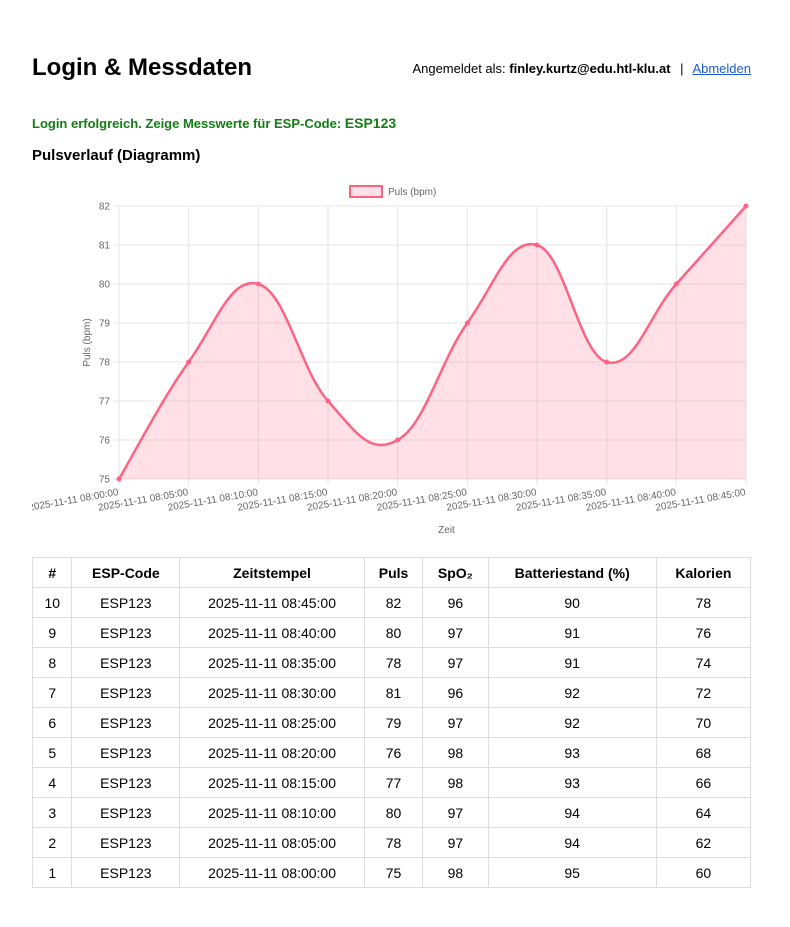  Describe the element at coordinates (272, 842) in the screenshot. I see `table-cell: 2025-11-11 08:05:00` at that location.